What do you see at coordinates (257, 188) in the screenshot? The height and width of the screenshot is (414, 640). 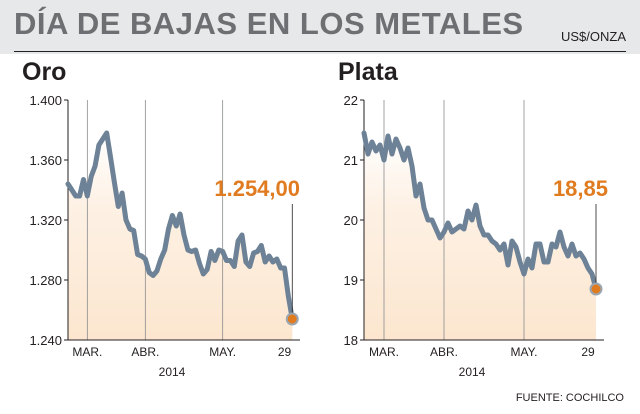 I see `gold-last-value-label: 1.254,00` at bounding box center [257, 188].